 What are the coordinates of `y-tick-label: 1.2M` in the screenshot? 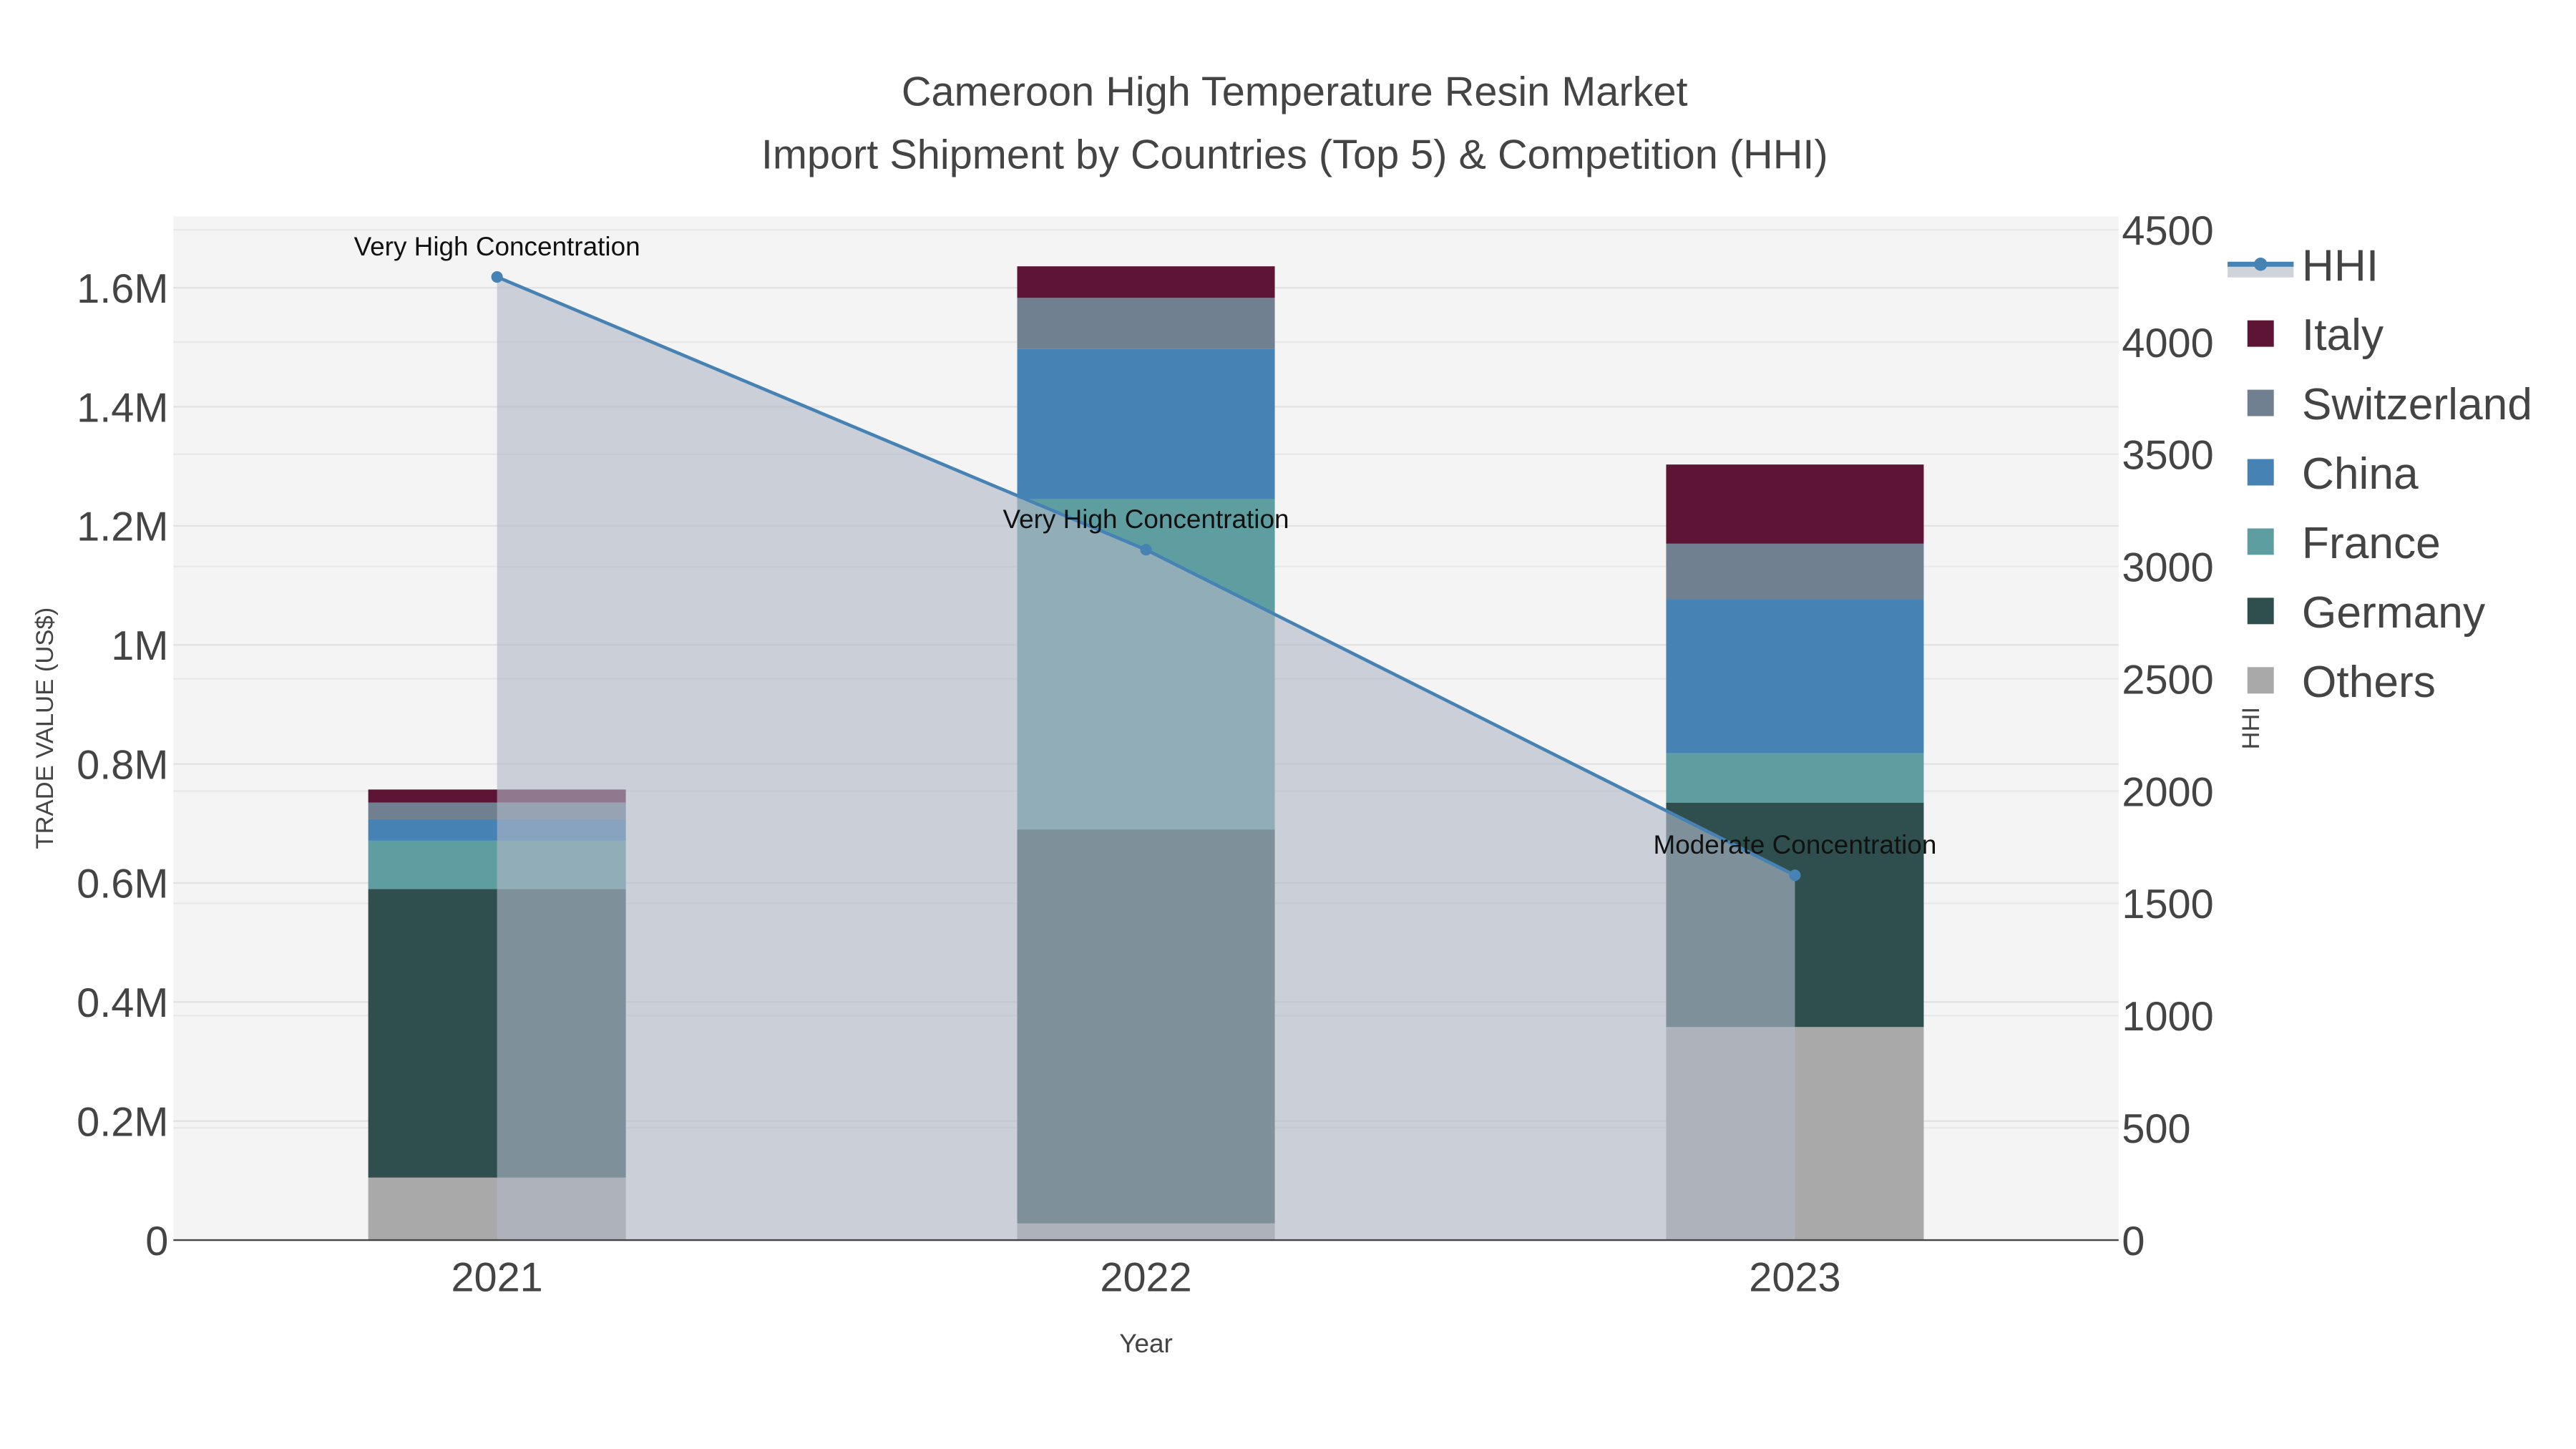 It's located at (122, 527).